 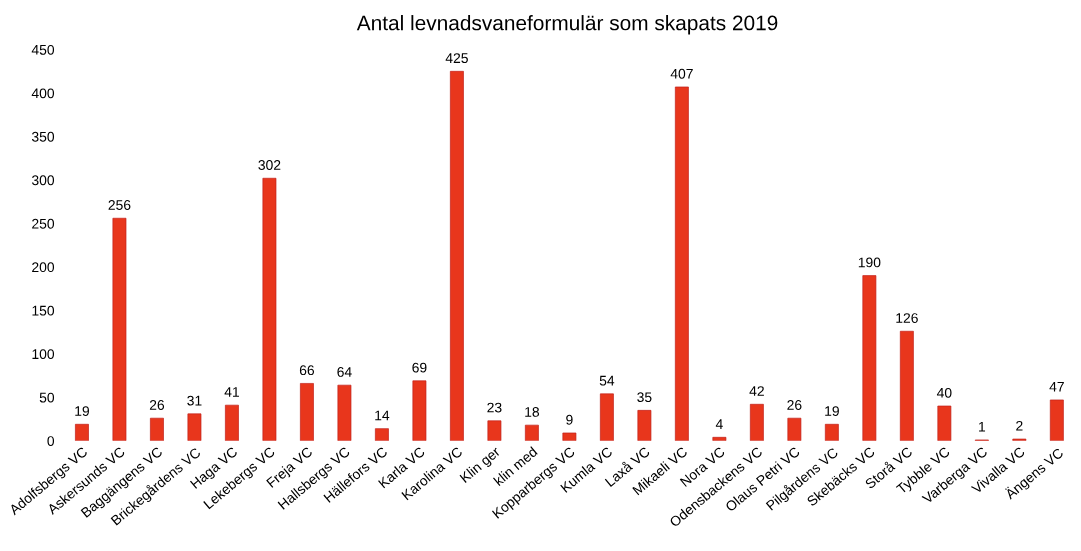 I want to click on y-tick-label: 350, so click(x=43, y=136).